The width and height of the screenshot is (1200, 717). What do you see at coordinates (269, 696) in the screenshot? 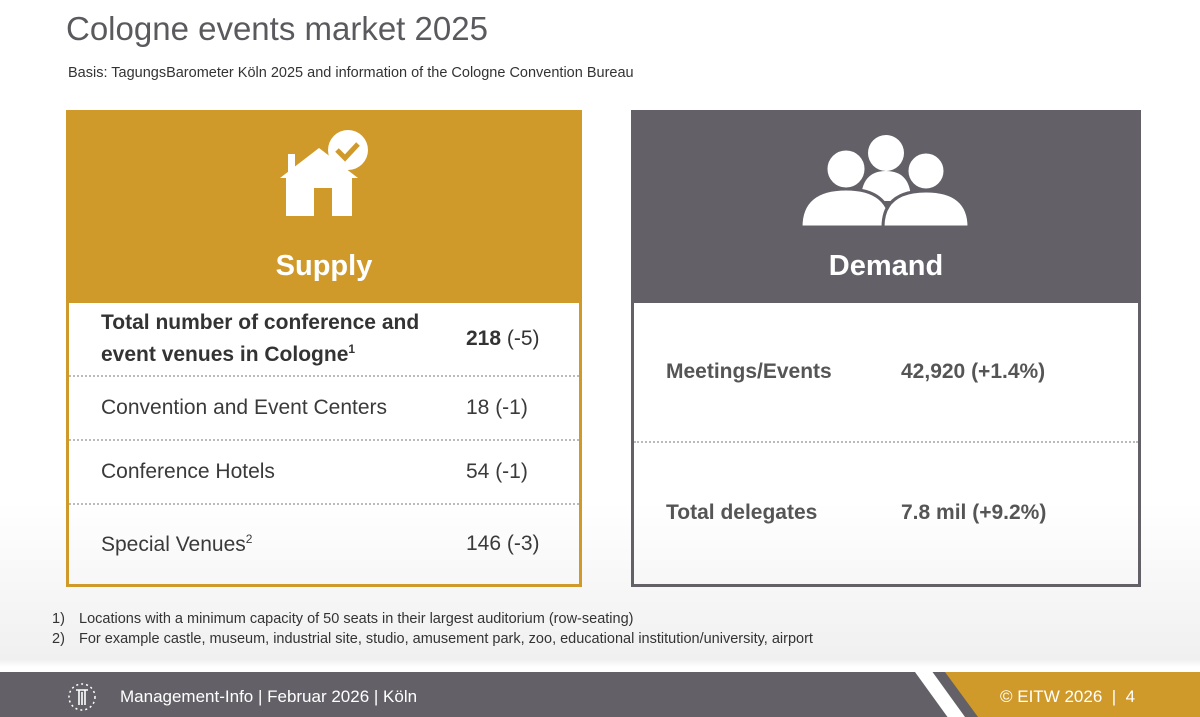
I see `footer-left-text: Management-Info | Februar 2026 | Köln` at bounding box center [269, 696].